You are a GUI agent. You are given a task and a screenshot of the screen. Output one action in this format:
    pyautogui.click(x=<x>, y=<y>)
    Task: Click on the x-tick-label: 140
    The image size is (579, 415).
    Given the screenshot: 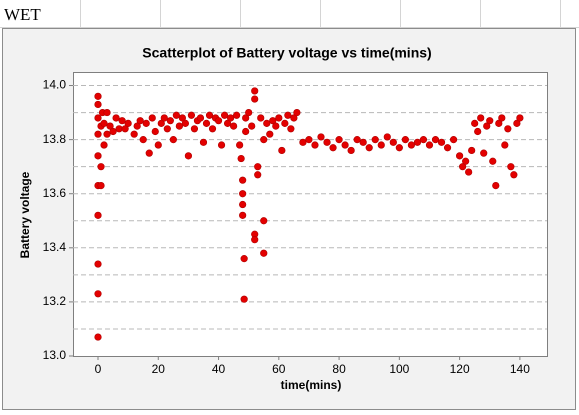 What is the action you would take?
    pyautogui.click(x=520, y=369)
    